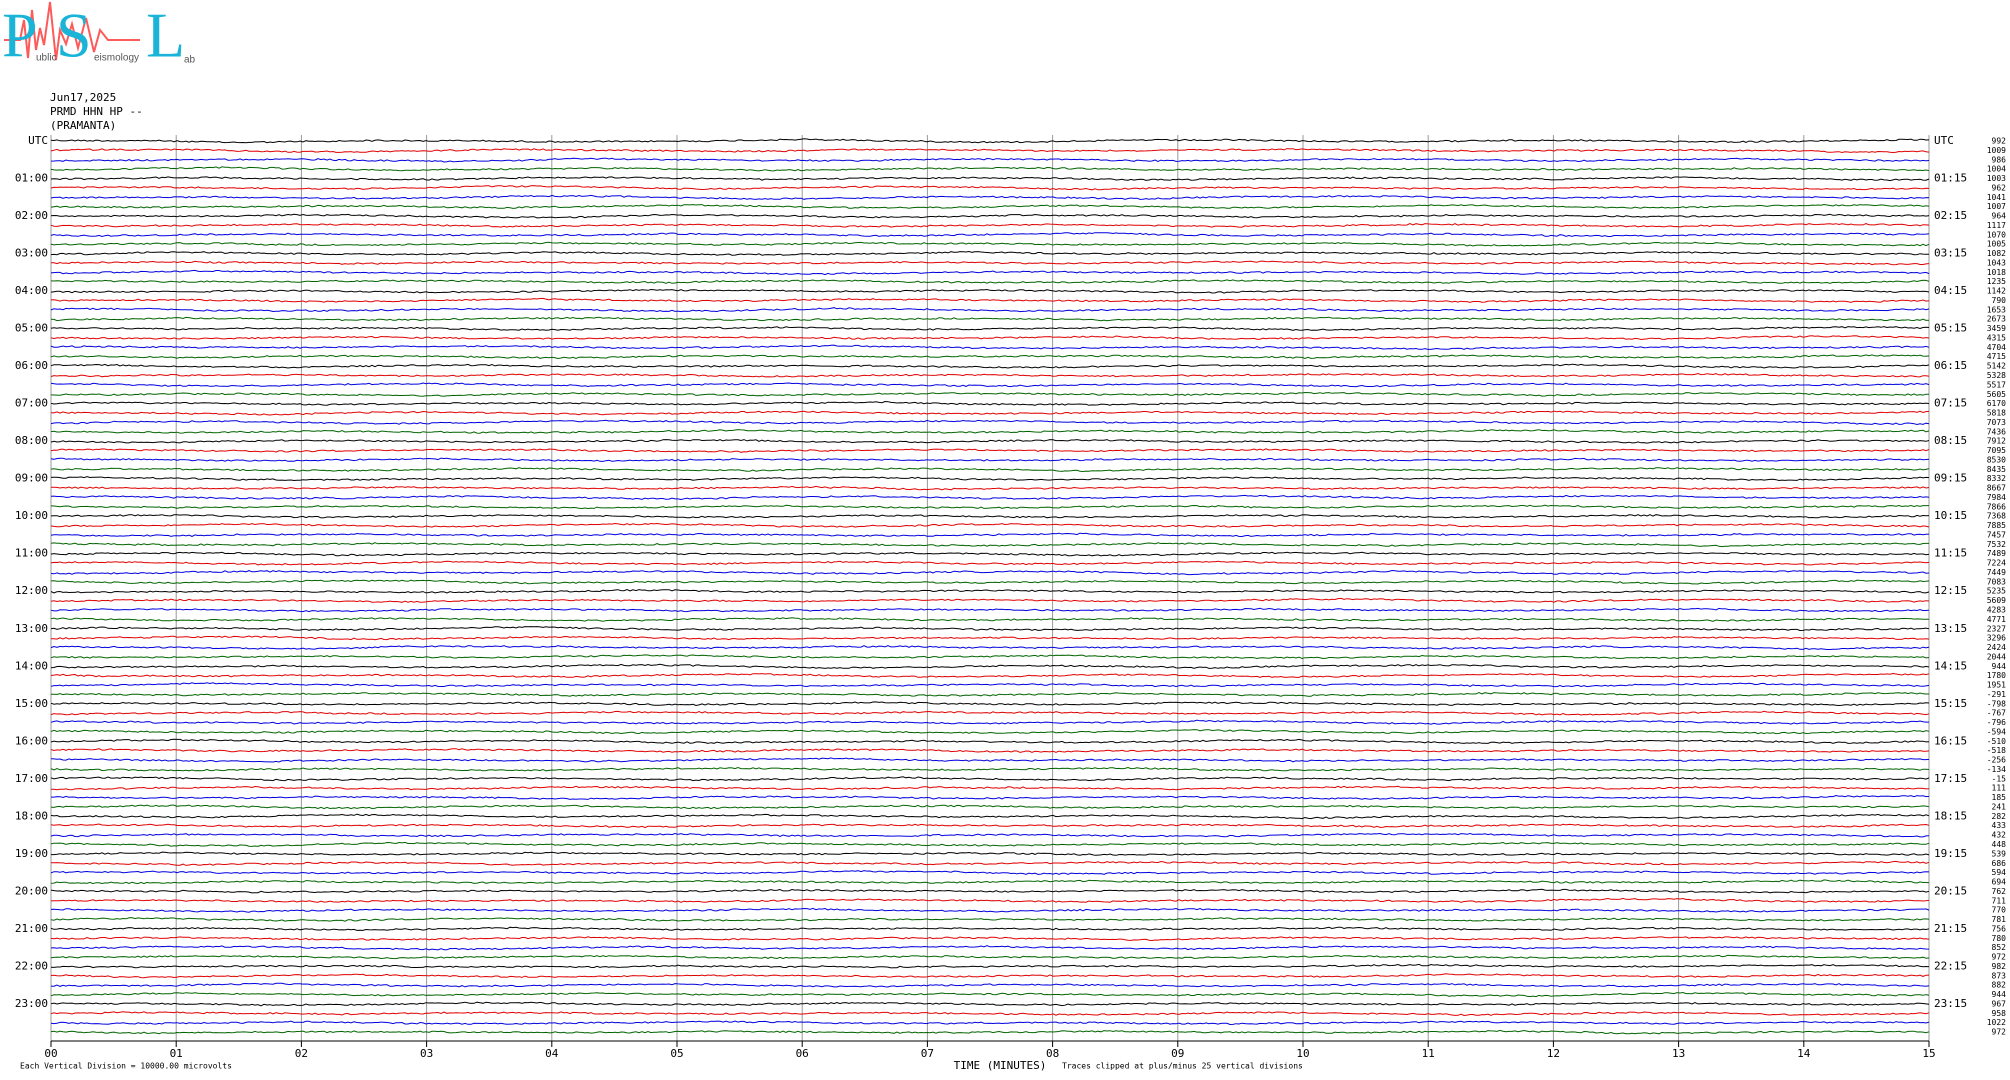 The width and height of the screenshot is (2010, 1080). I want to click on row-offset: 1009, so click(1996, 150).